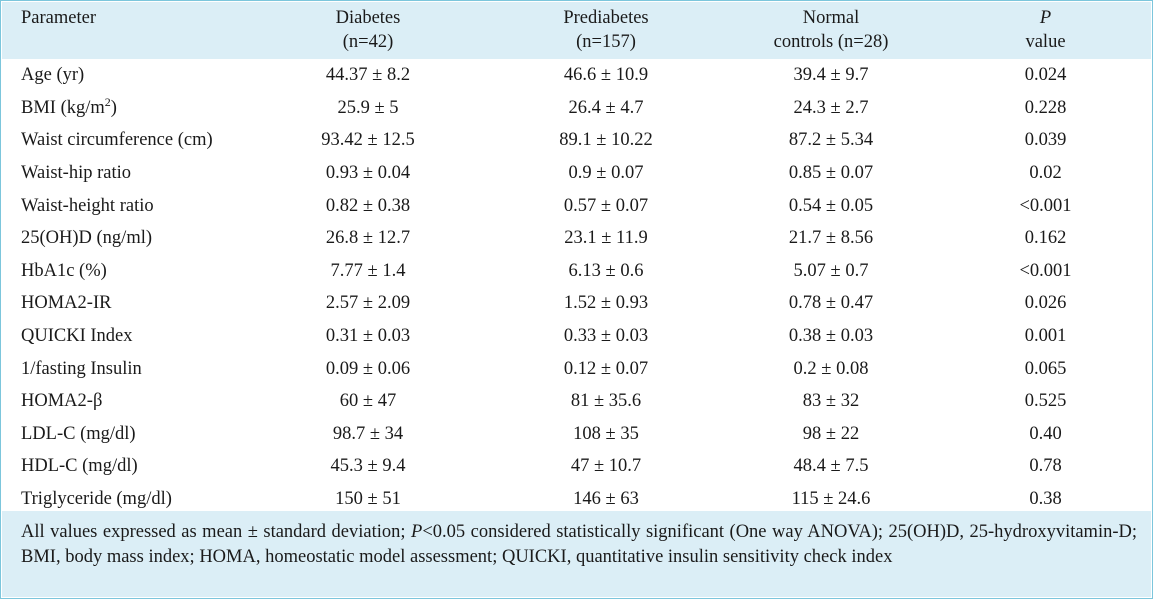 Image resolution: width=1153 pixels, height=599 pixels. I want to click on header-pvalue: P value, so click(1045, 30).